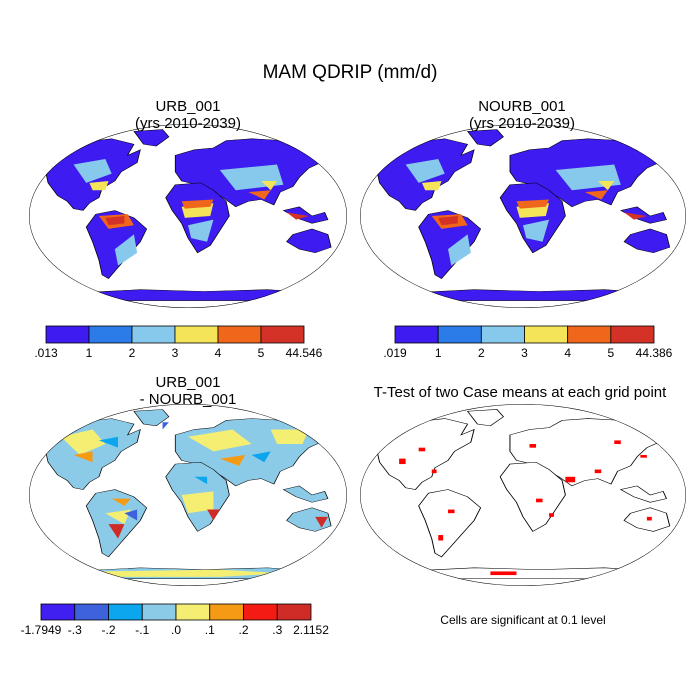 The width and height of the screenshot is (700, 700). What do you see at coordinates (188, 495) in the screenshot?
I see `map-difference` at bounding box center [188, 495].